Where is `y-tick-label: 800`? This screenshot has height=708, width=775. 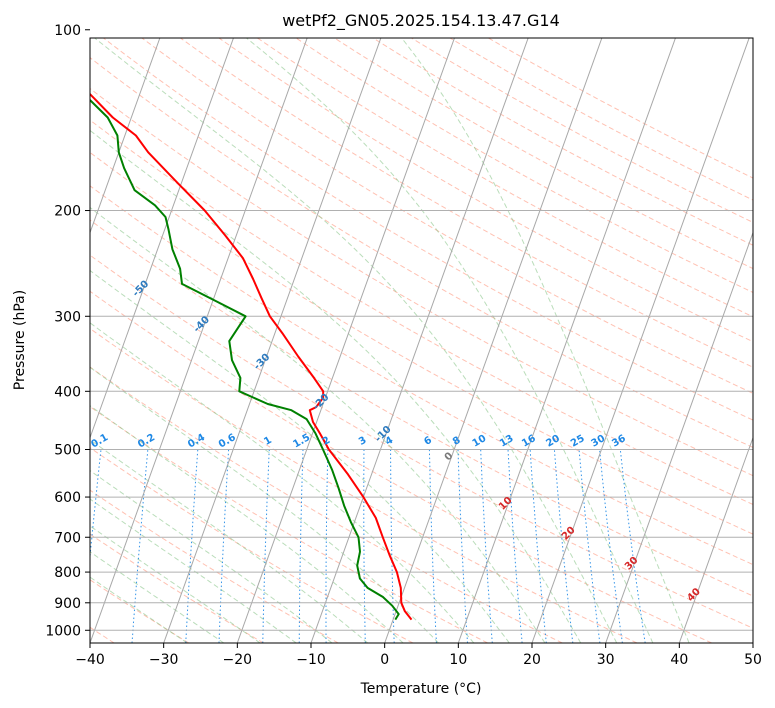 y-tick-label: 800 is located at coordinates (67, 573).